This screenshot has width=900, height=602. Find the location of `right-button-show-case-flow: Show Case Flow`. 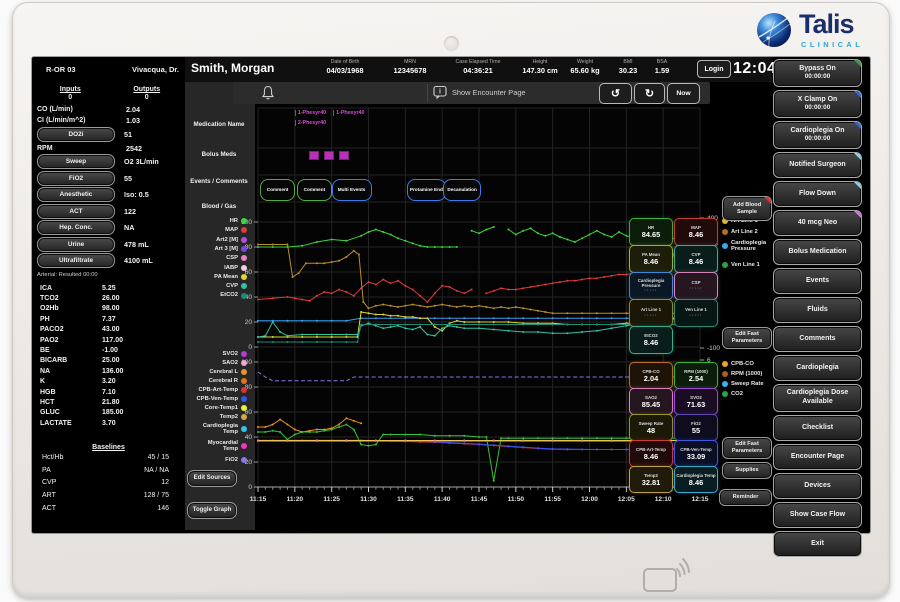

right-button-show-case-flow: Show Case Flow is located at coordinates (817, 515).